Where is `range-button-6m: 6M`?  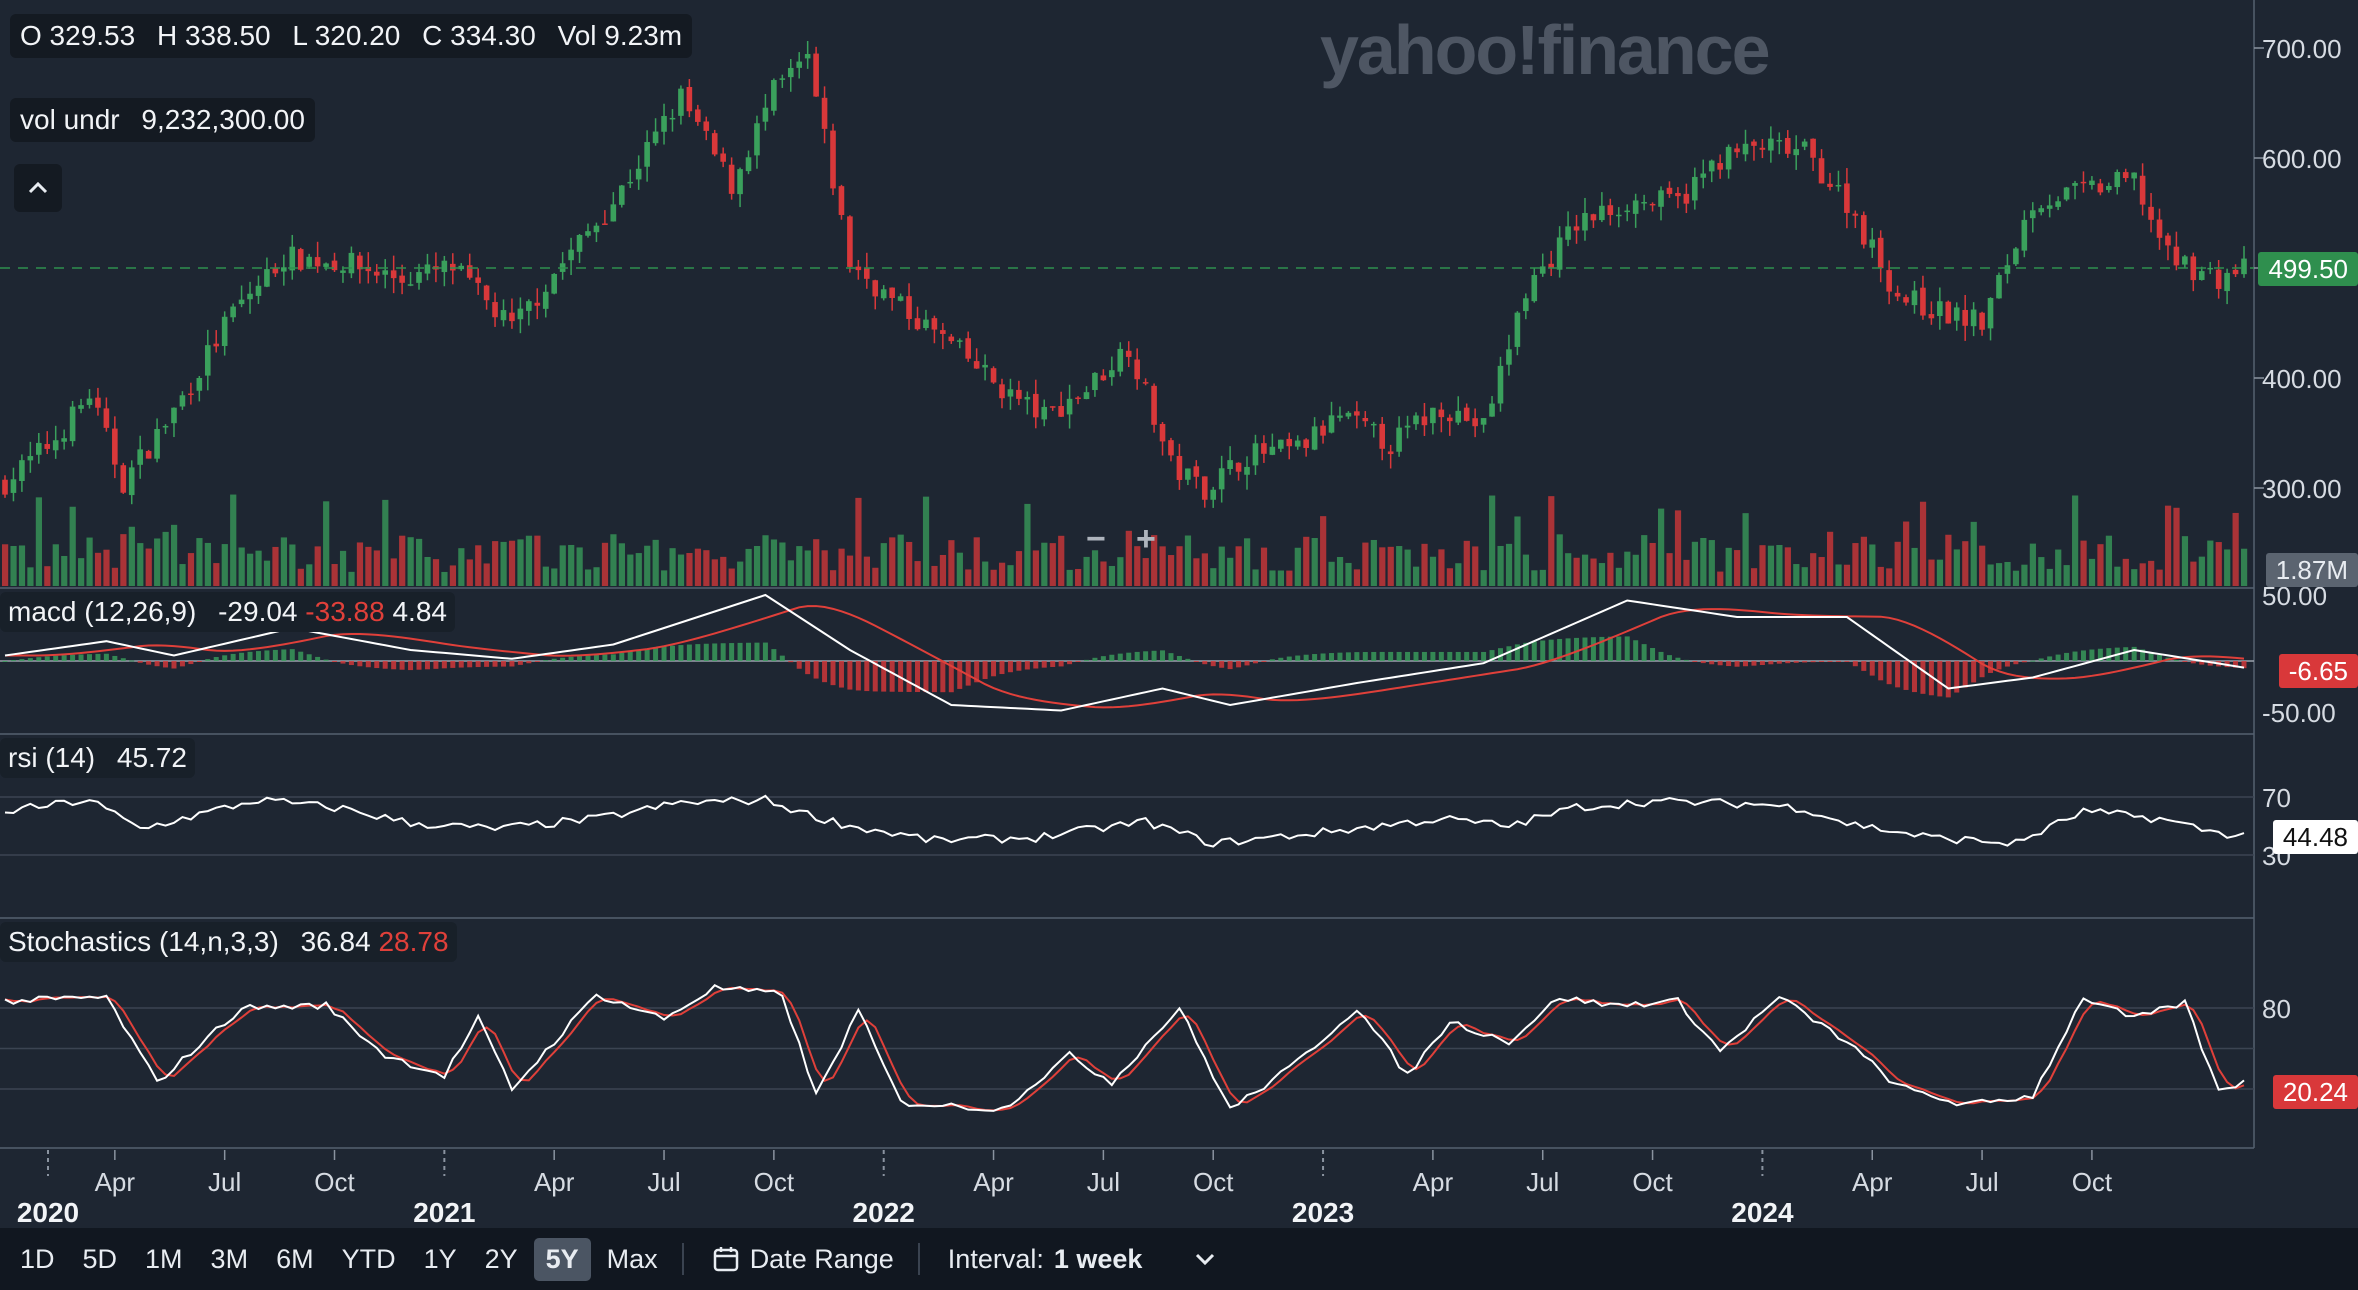 range-button-6m: 6M is located at coordinates (295, 1258).